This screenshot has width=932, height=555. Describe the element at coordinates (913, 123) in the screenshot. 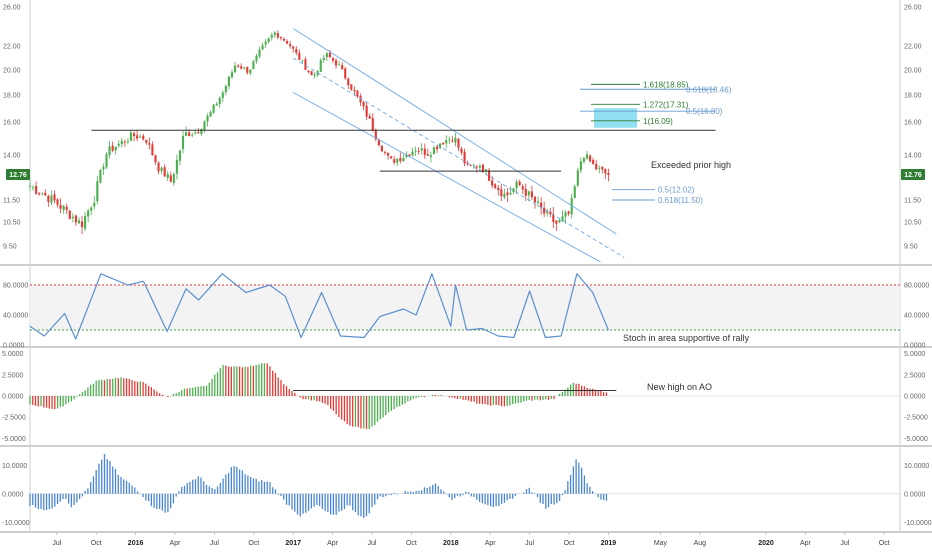

I see `price-tick-right: 16.00` at that location.